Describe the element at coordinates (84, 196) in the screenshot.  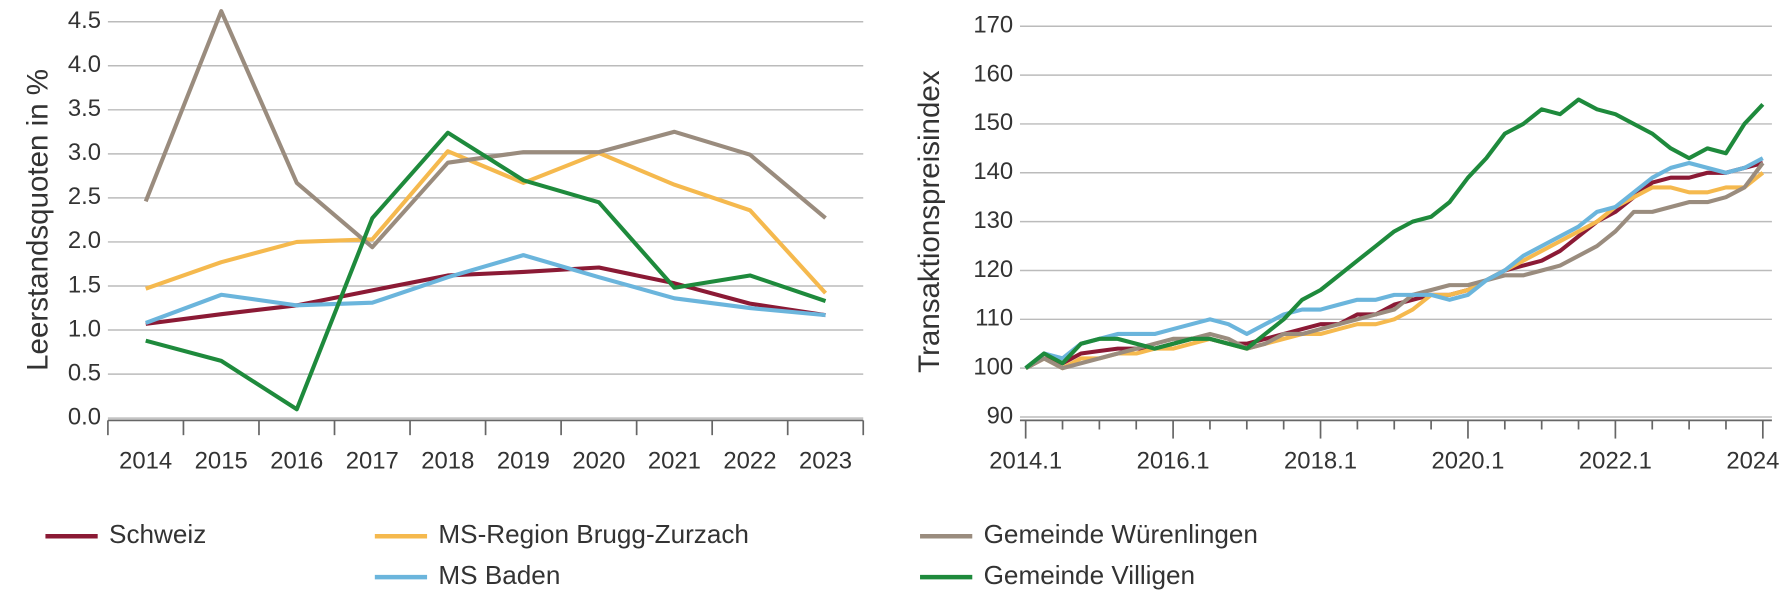
I see `y-tick-label: 2.5` at that location.